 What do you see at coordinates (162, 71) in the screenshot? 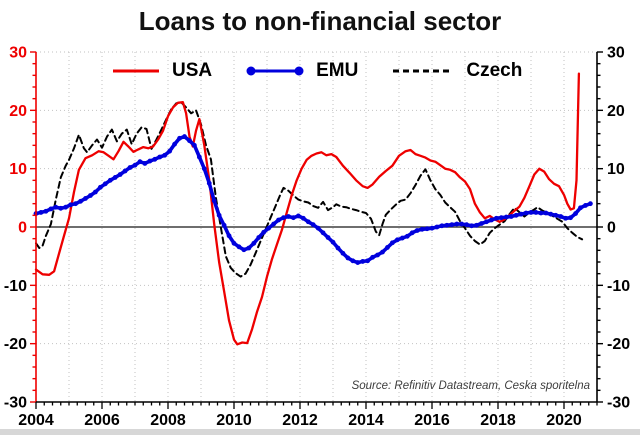
I see `legend-item-usa: USA` at bounding box center [162, 71].